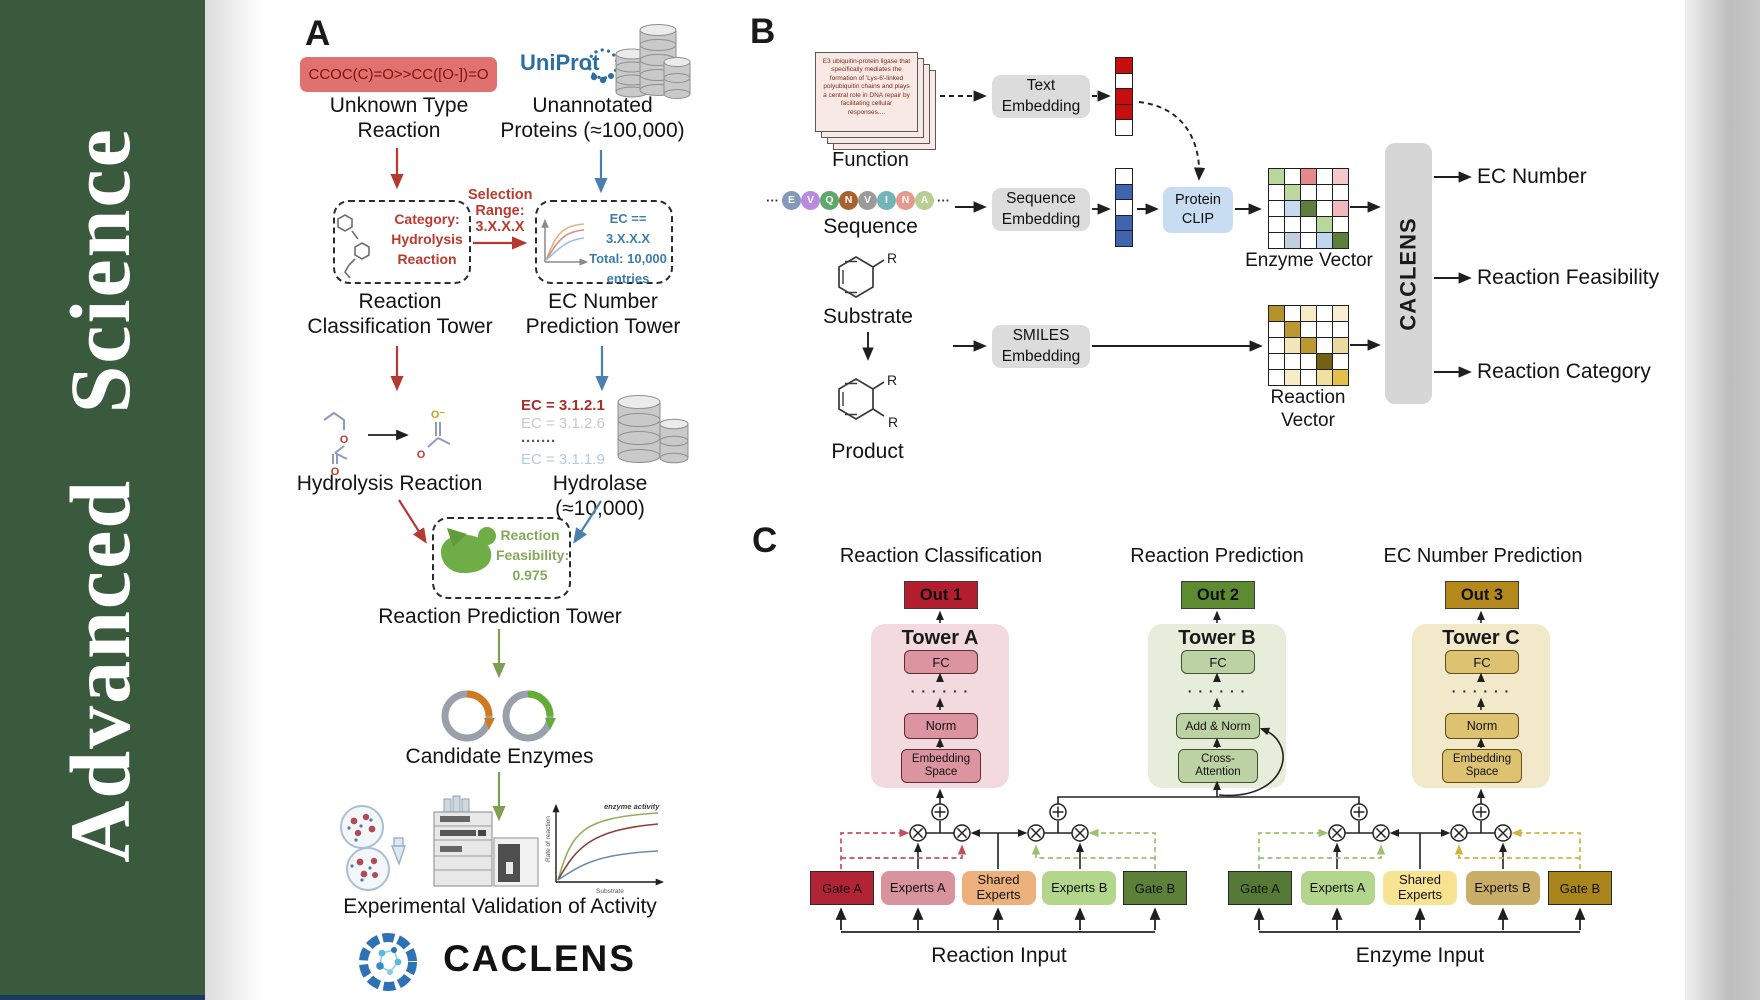 Image resolution: width=1760 pixels, height=1000 pixels. I want to click on sequence-embedding-vector, so click(1124, 207).